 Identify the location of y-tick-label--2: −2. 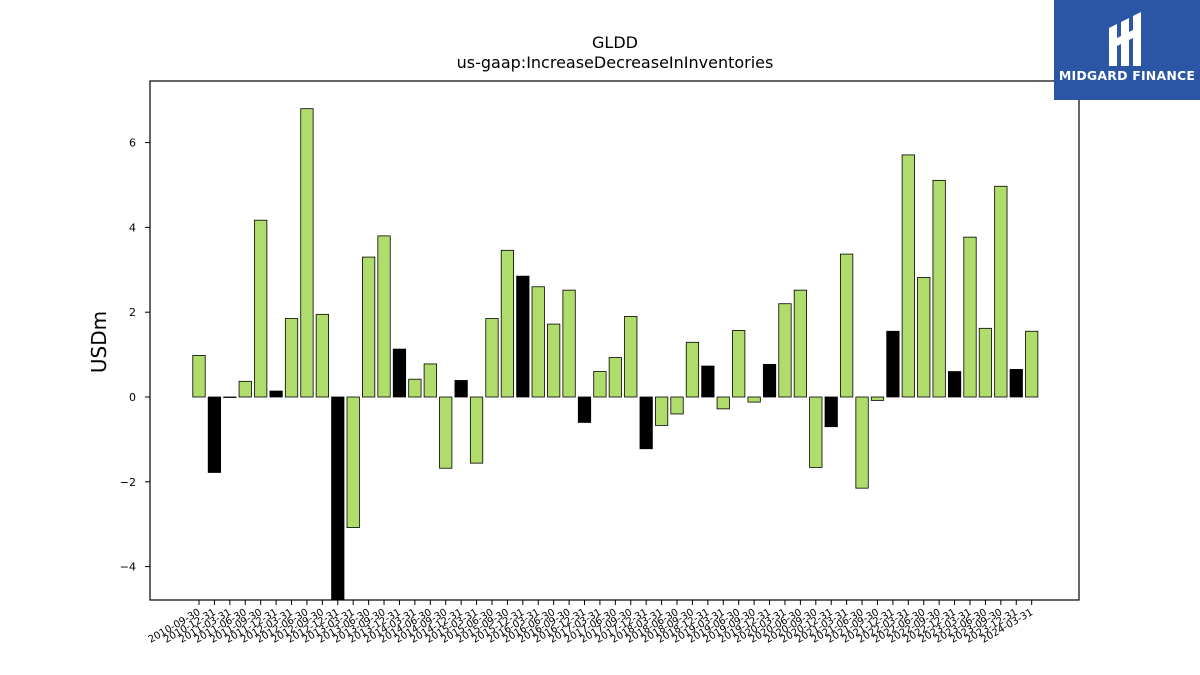
(128, 482).